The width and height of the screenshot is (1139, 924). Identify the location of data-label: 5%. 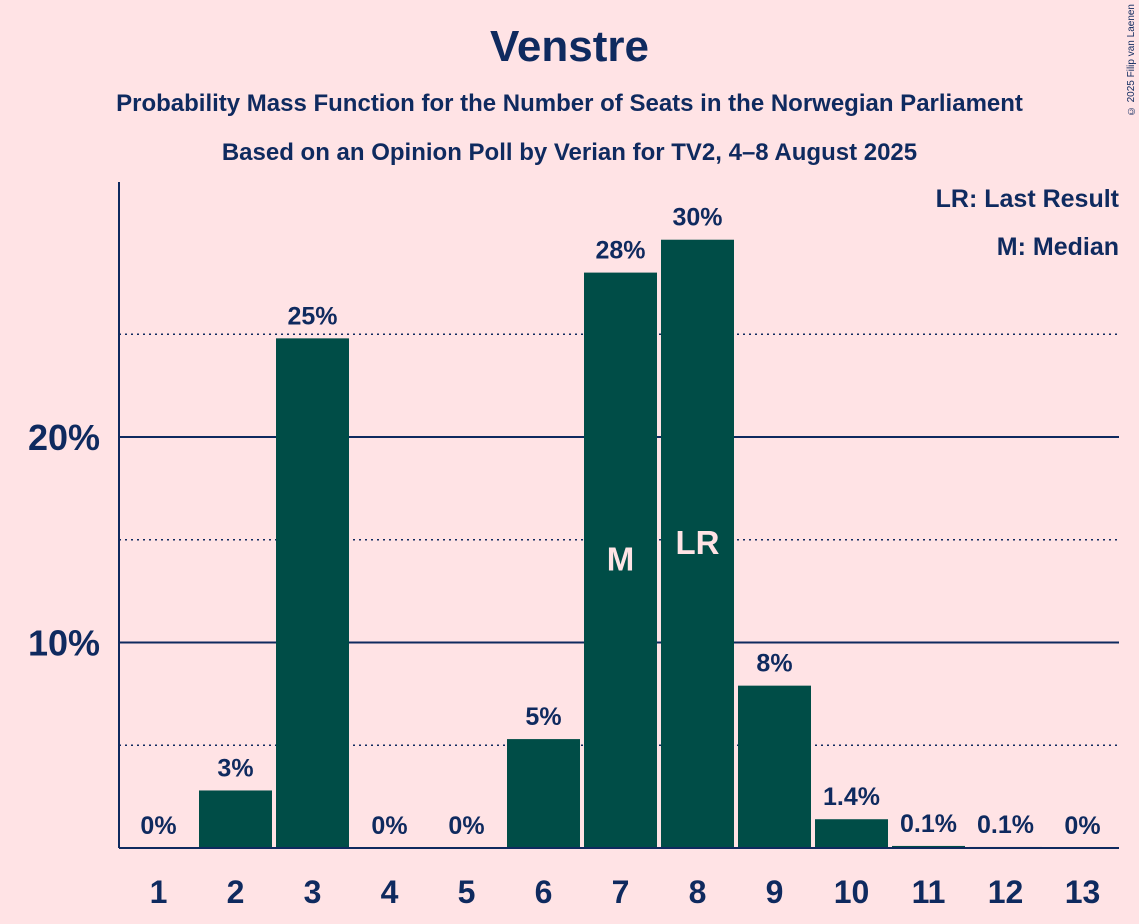
(543, 717).